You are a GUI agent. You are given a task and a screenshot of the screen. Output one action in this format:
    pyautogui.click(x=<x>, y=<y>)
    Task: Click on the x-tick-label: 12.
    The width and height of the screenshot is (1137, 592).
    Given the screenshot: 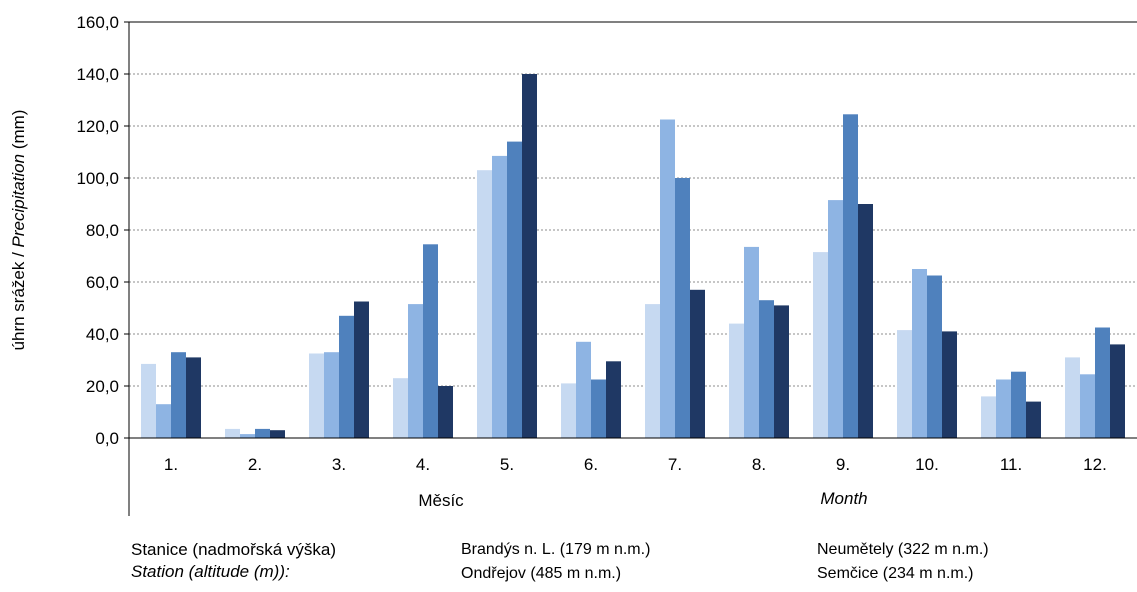 What is the action you would take?
    pyautogui.click(x=1095, y=464)
    